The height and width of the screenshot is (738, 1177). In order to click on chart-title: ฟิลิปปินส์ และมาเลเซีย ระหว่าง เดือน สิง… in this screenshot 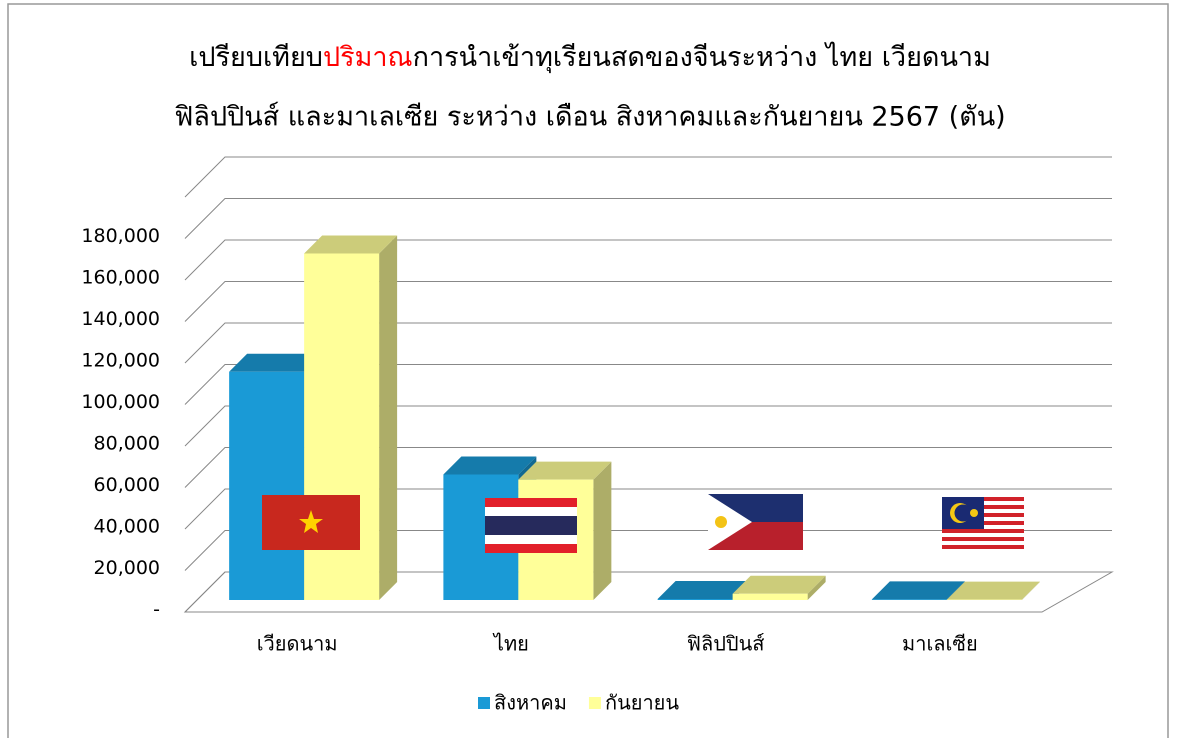, I will do `click(589, 117)`.